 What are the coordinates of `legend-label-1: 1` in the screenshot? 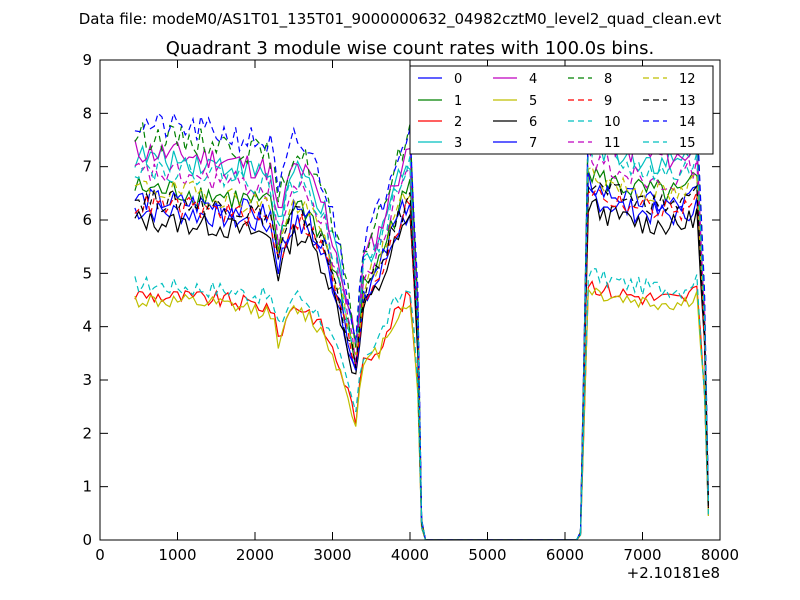 It's located at (458, 101).